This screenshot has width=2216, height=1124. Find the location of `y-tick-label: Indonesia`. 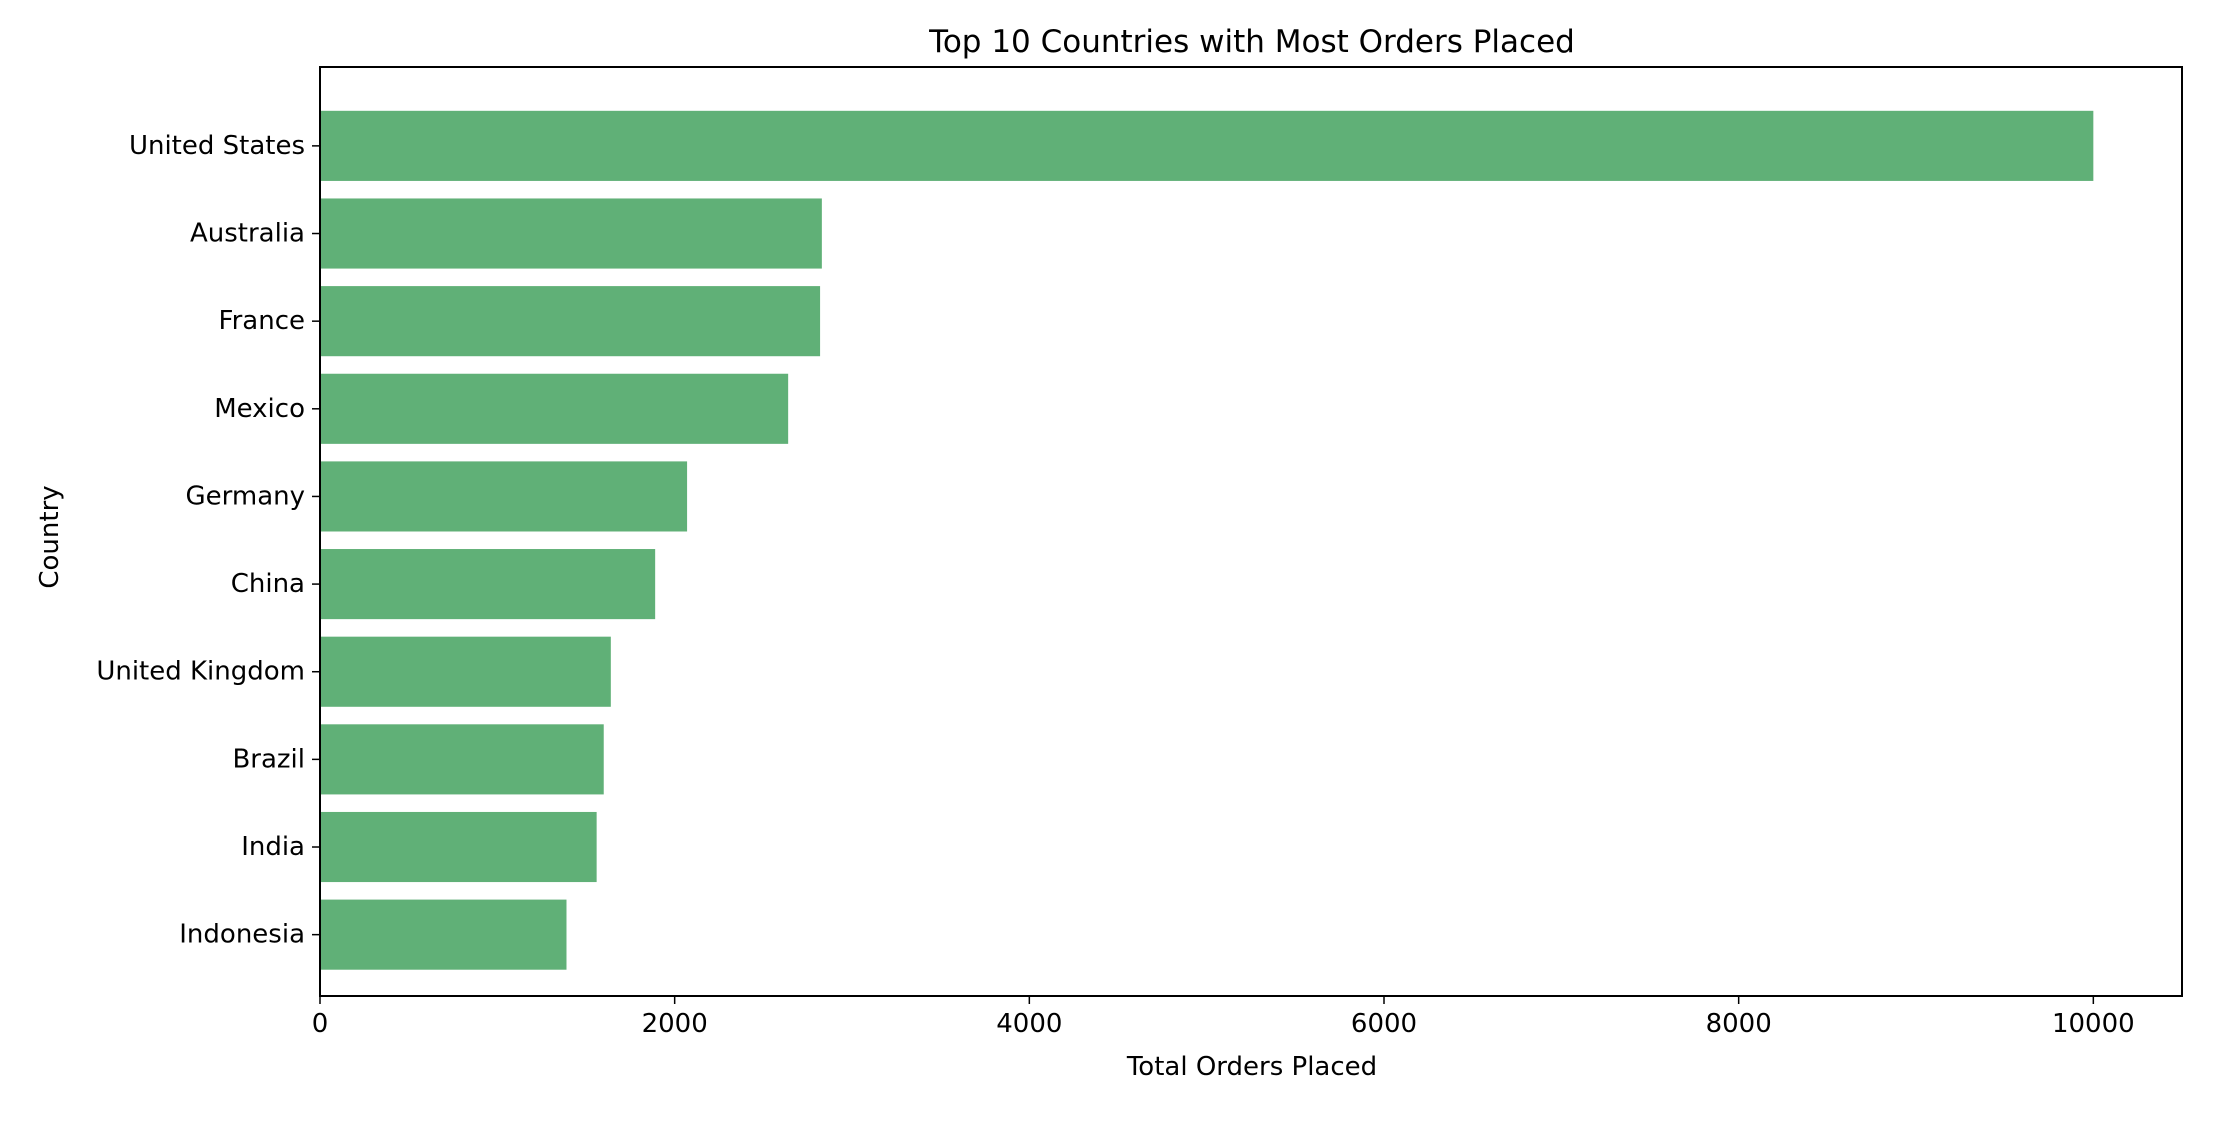

y-tick-label: Indonesia is located at coordinates (242, 935).